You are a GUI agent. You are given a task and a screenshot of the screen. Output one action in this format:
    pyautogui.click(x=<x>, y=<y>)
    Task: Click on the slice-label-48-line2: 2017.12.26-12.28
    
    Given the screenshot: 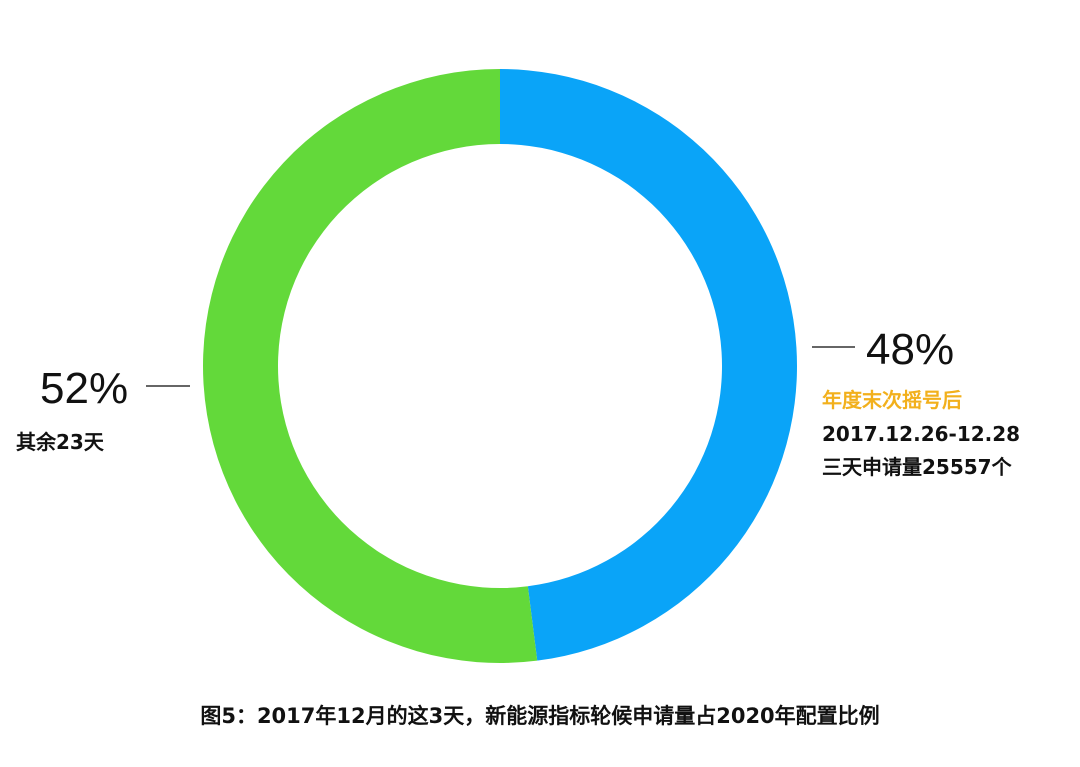 What is the action you would take?
    pyautogui.click(x=921, y=434)
    